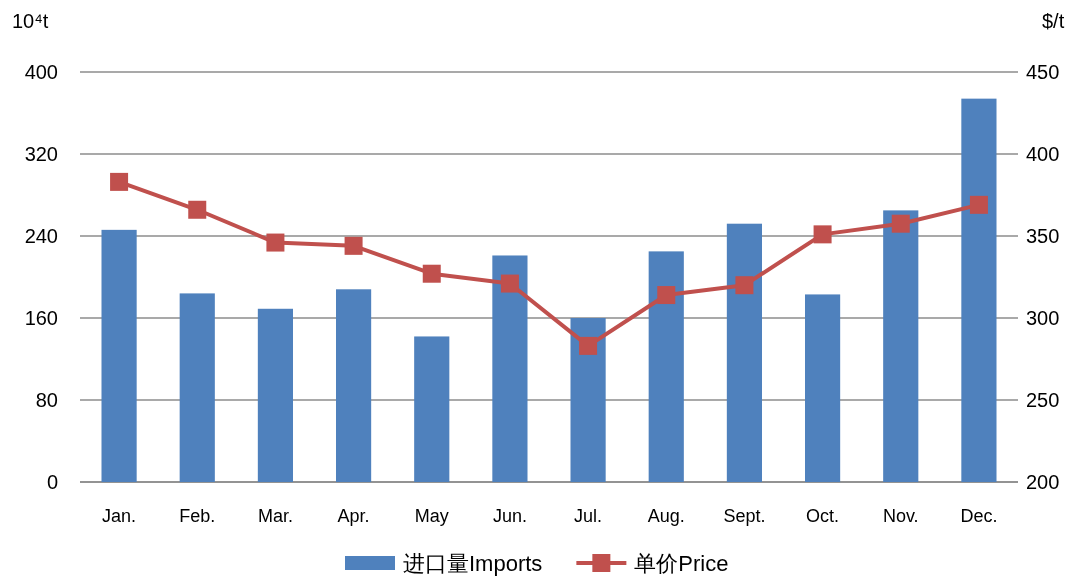 This screenshot has width=1088, height=577. What do you see at coordinates (1053, 21) in the screenshot?
I see `y2-axis-title: $/t` at bounding box center [1053, 21].